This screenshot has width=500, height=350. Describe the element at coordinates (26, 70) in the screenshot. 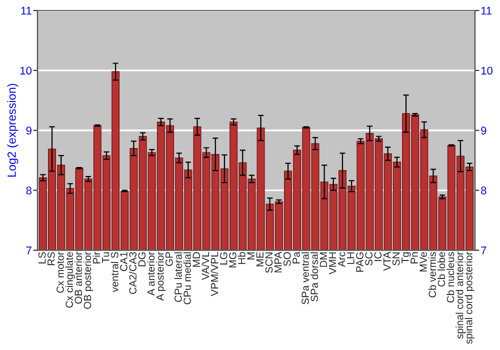

I see `y-tick-label: 10` at that location.